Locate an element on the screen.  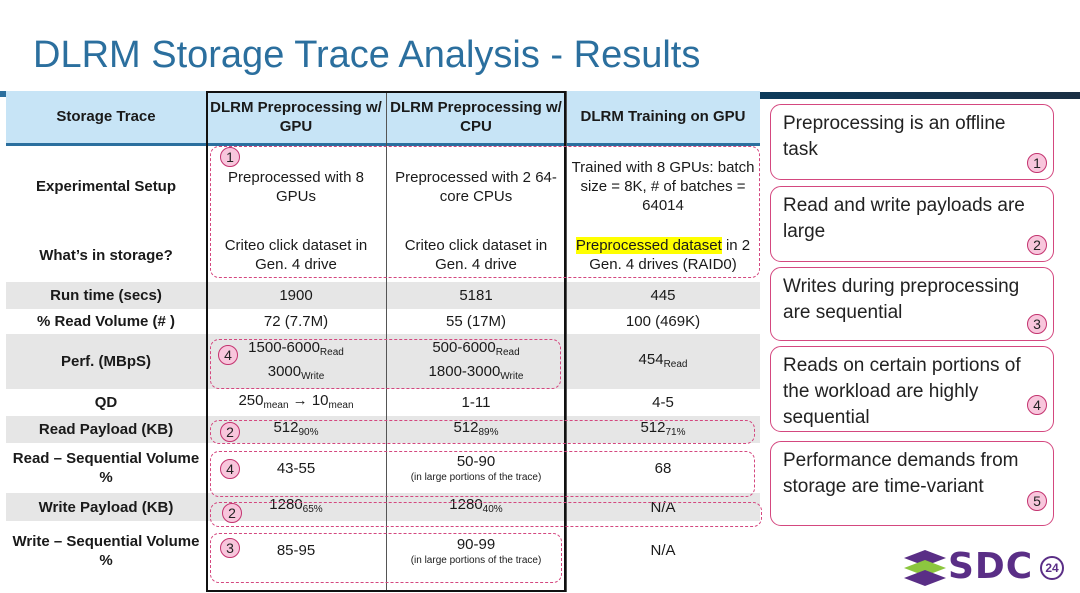
table-cell: 5181 is located at coordinates (476, 295).